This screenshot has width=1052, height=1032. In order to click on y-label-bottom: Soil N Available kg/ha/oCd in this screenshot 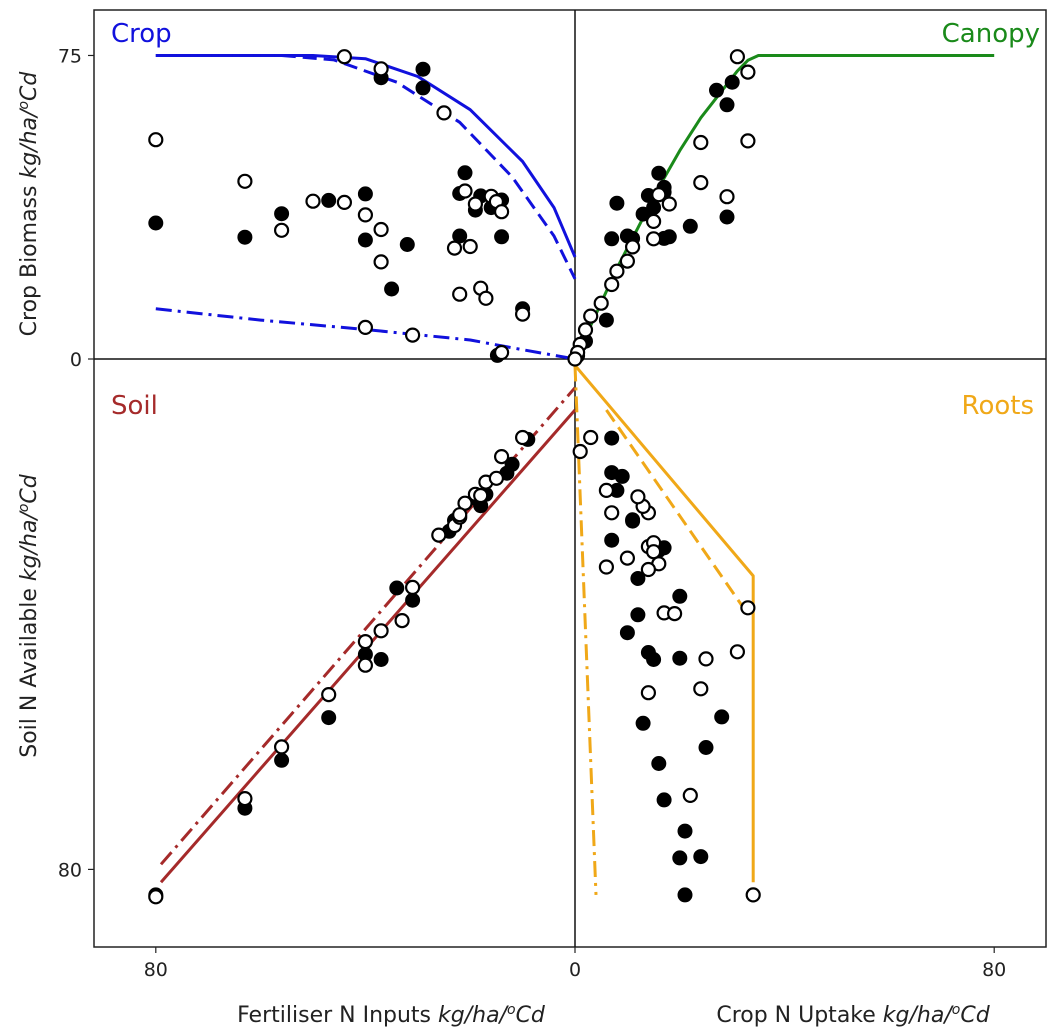, I will do `click(29, 615)`.